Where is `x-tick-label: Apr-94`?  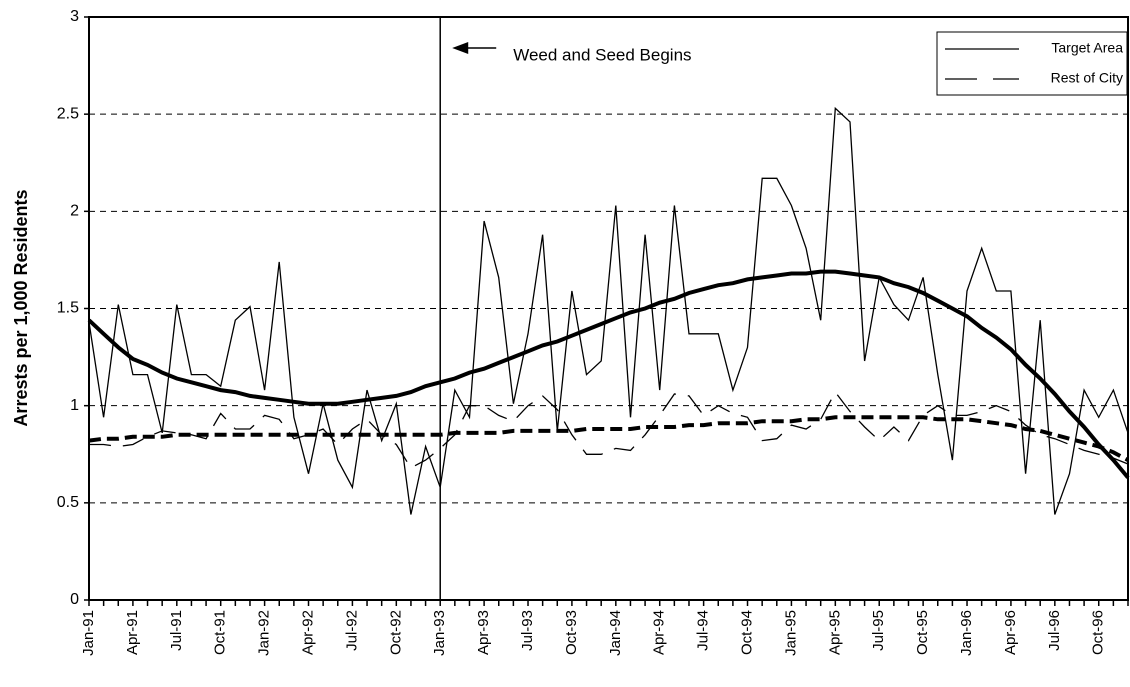
x-tick-label: Apr-94 is located at coordinates (659, 632).